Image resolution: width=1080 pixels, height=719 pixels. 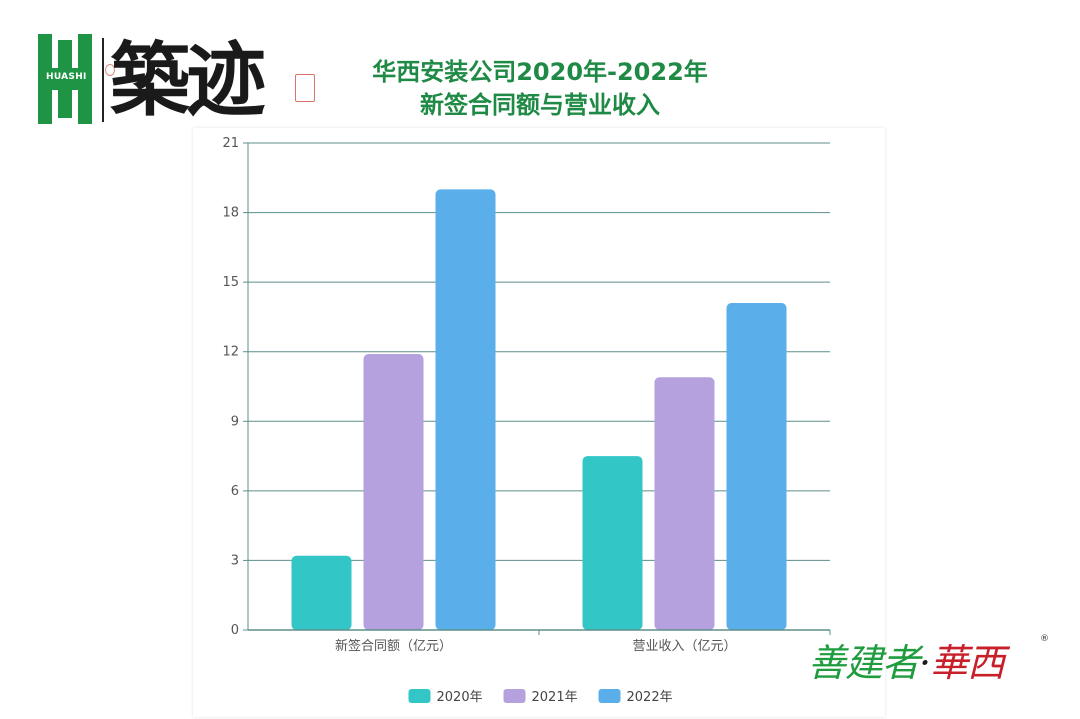 I want to click on x-tick-label: 新签合同额（亿元）, so click(x=393, y=646).